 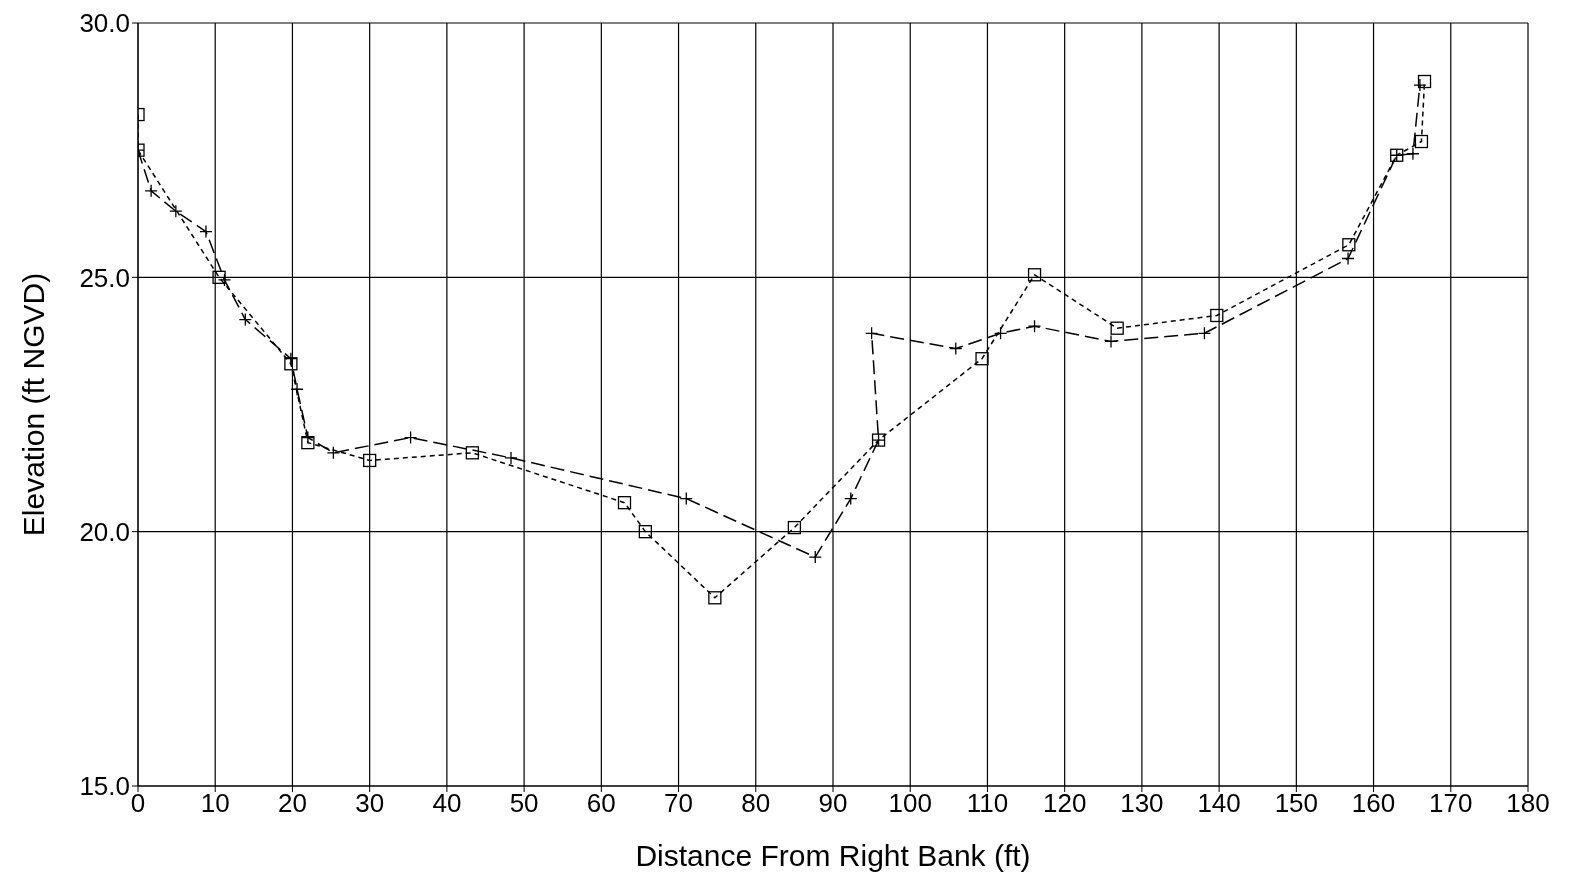 What do you see at coordinates (215, 803) in the screenshot?
I see `x-tick-label: 10` at bounding box center [215, 803].